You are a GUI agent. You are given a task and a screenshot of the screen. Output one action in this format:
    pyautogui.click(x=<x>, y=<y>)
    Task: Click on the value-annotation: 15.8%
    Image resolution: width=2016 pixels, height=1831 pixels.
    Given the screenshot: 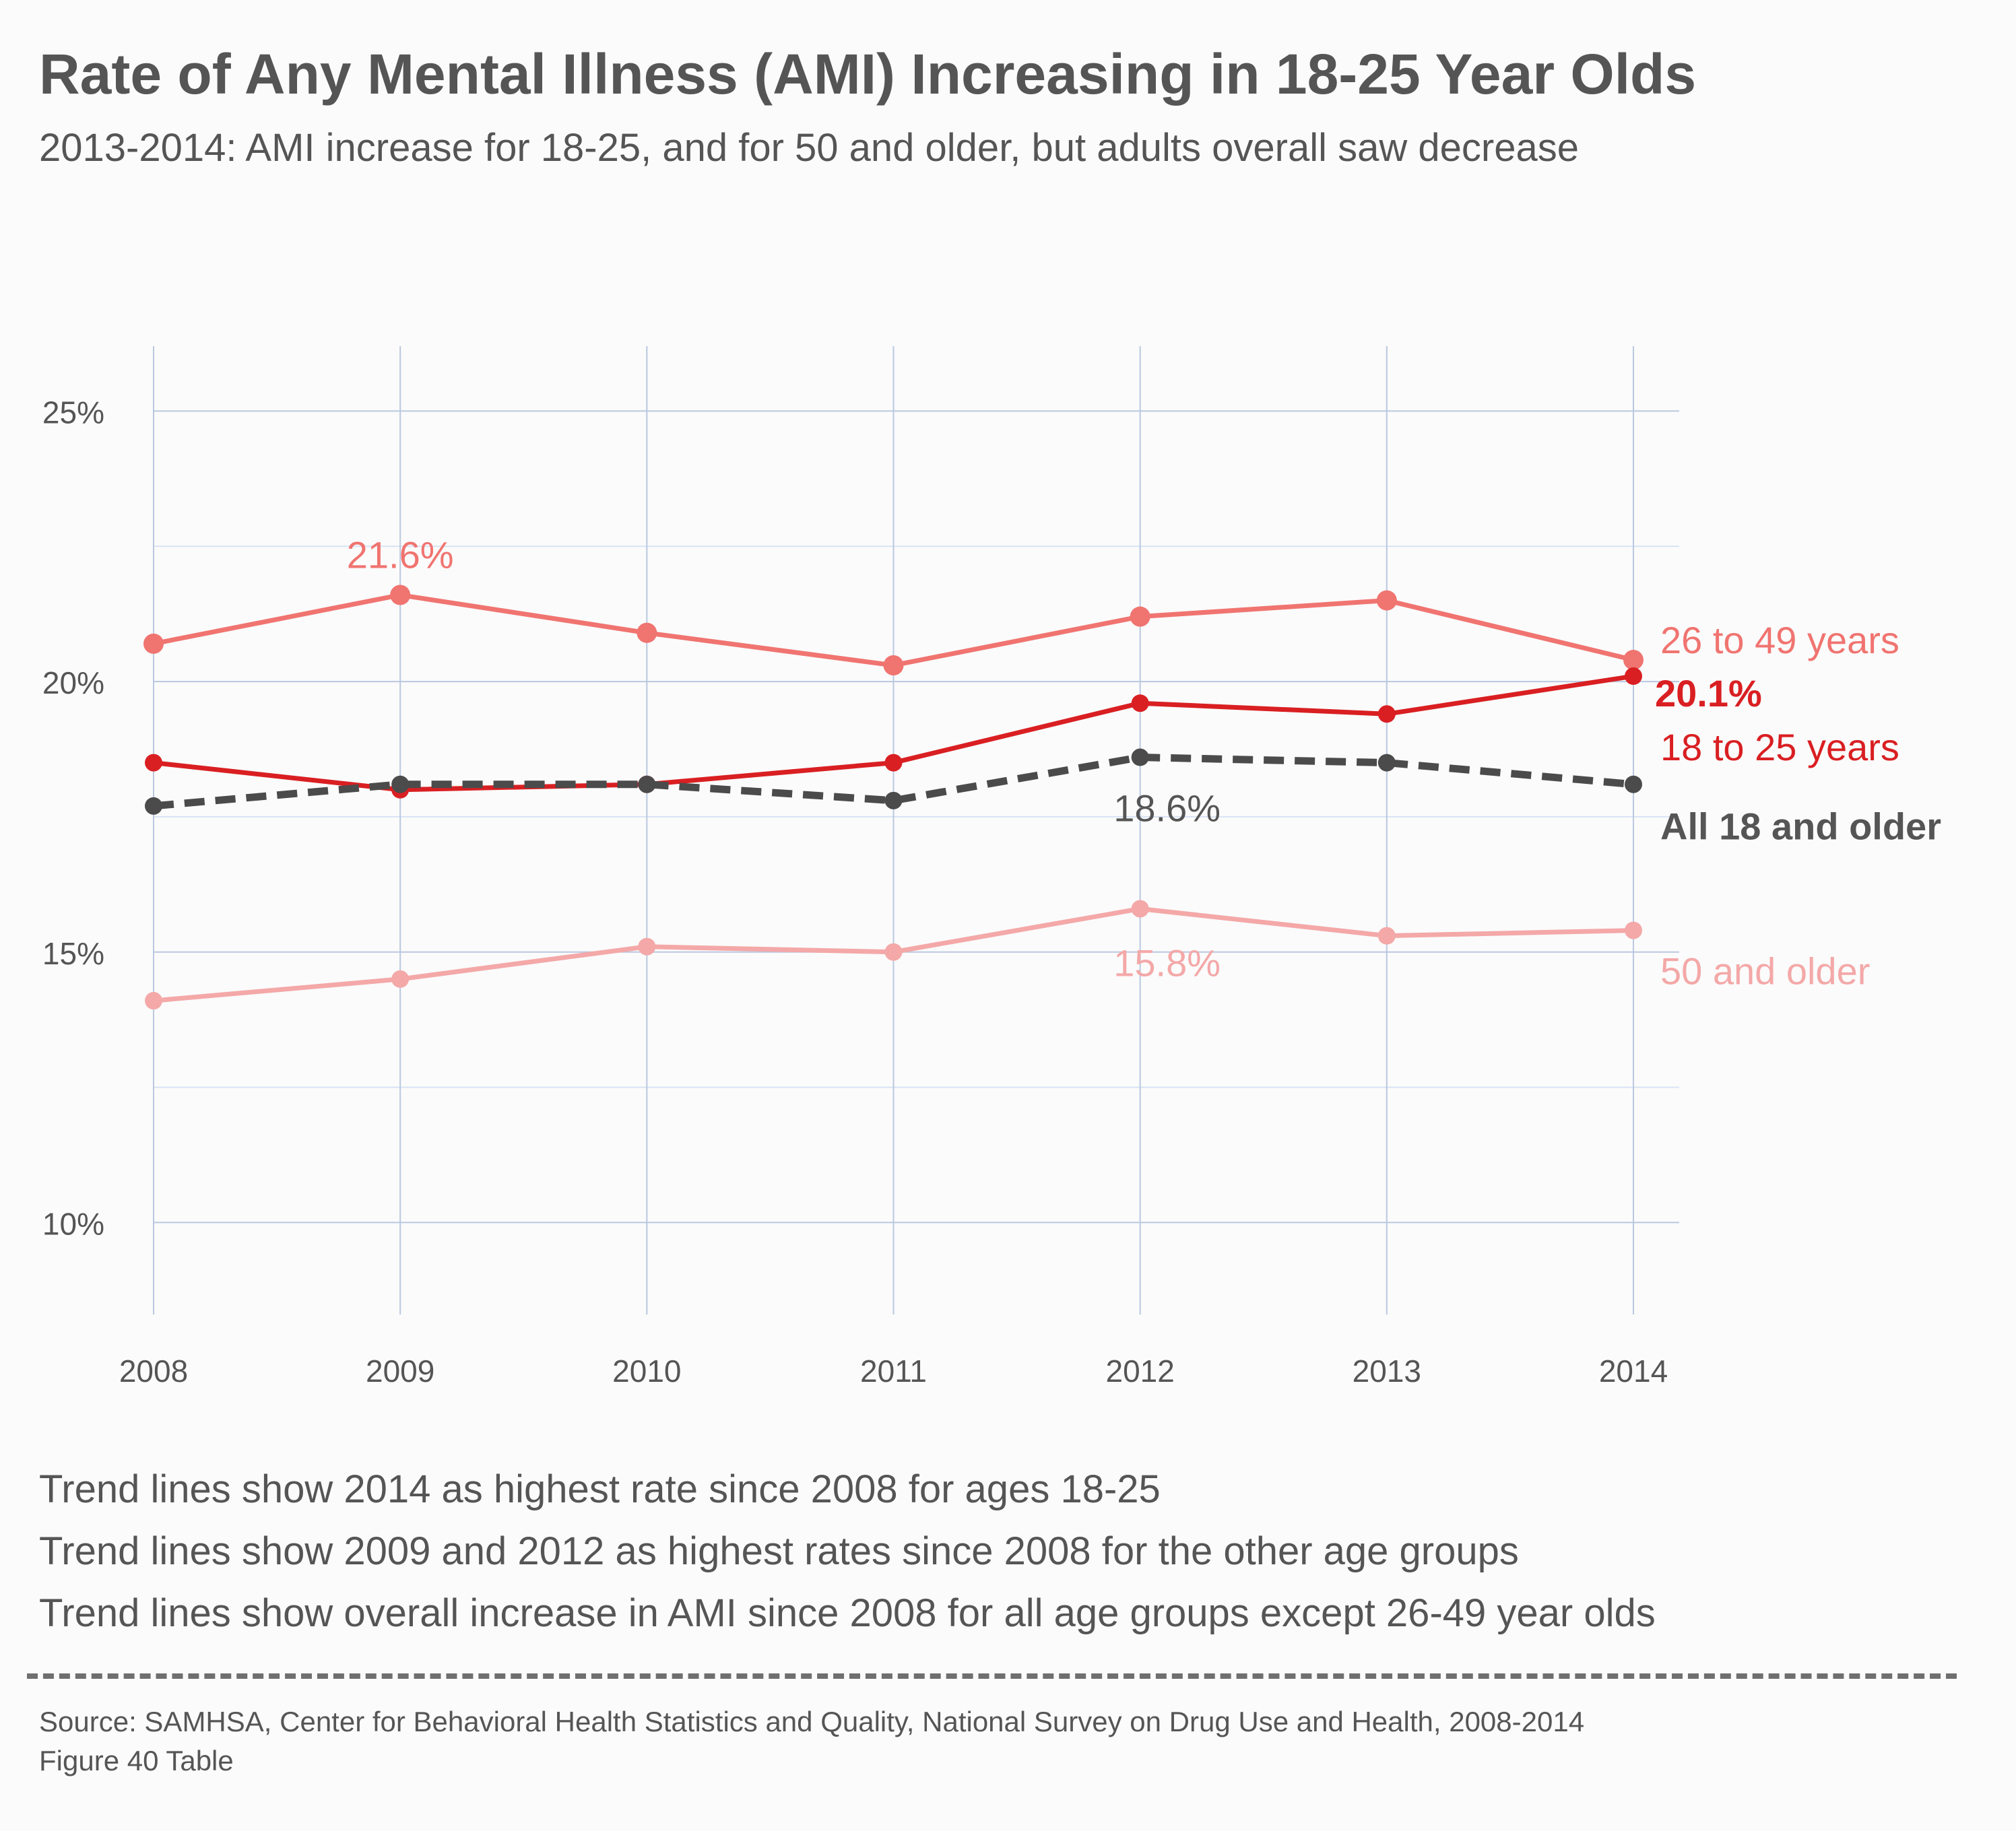 What is the action you would take?
    pyautogui.click(x=1167, y=962)
    